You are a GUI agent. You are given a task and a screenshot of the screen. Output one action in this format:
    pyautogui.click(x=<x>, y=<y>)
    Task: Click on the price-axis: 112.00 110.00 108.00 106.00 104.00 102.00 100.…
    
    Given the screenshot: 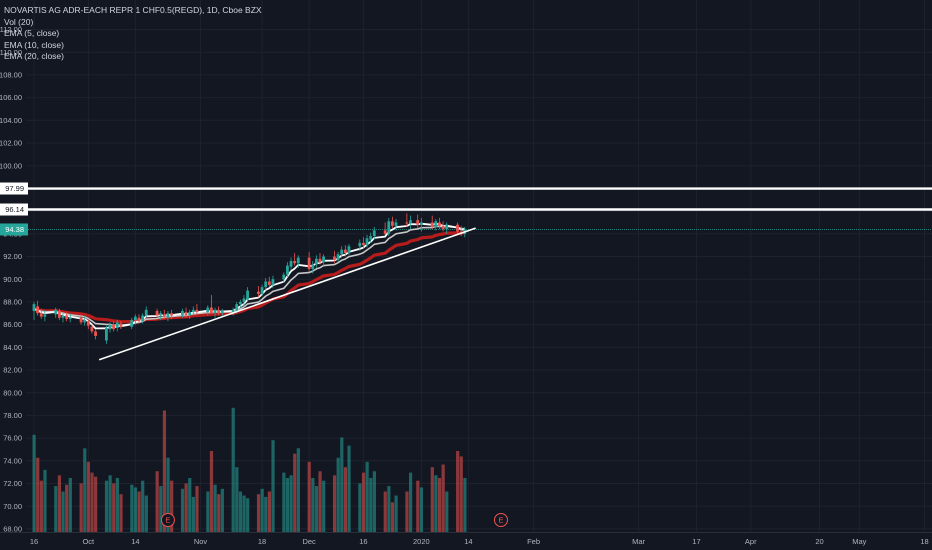 What is the action you would take?
    pyautogui.click(x=13, y=267)
    